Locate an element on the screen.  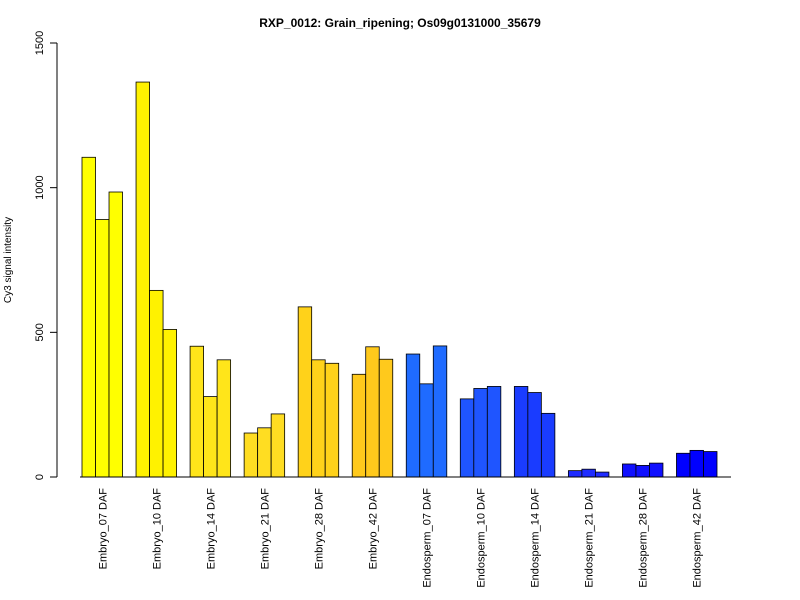
x-tick-label: Embryo_42 DAF is located at coordinates (373, 529).